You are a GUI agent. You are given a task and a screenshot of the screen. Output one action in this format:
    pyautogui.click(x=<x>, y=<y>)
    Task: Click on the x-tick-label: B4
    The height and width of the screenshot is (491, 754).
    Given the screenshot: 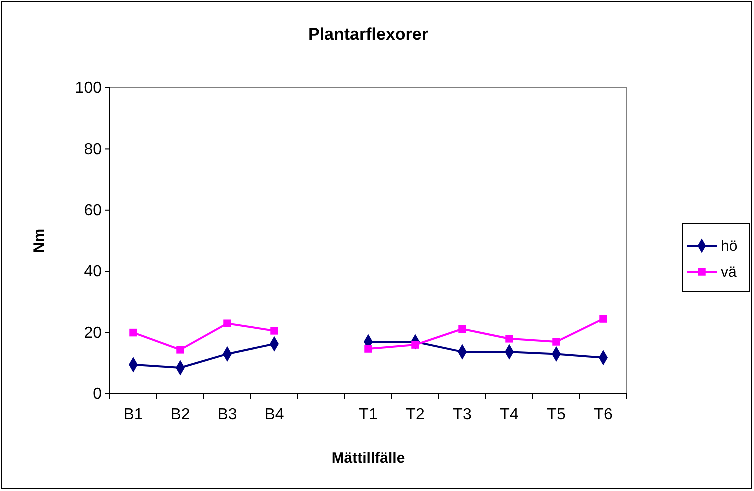 What is the action you would take?
    pyautogui.click(x=274, y=415)
    